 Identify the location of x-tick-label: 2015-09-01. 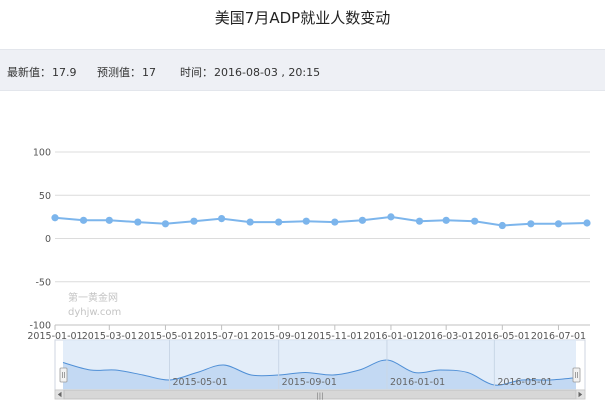
(278, 336).